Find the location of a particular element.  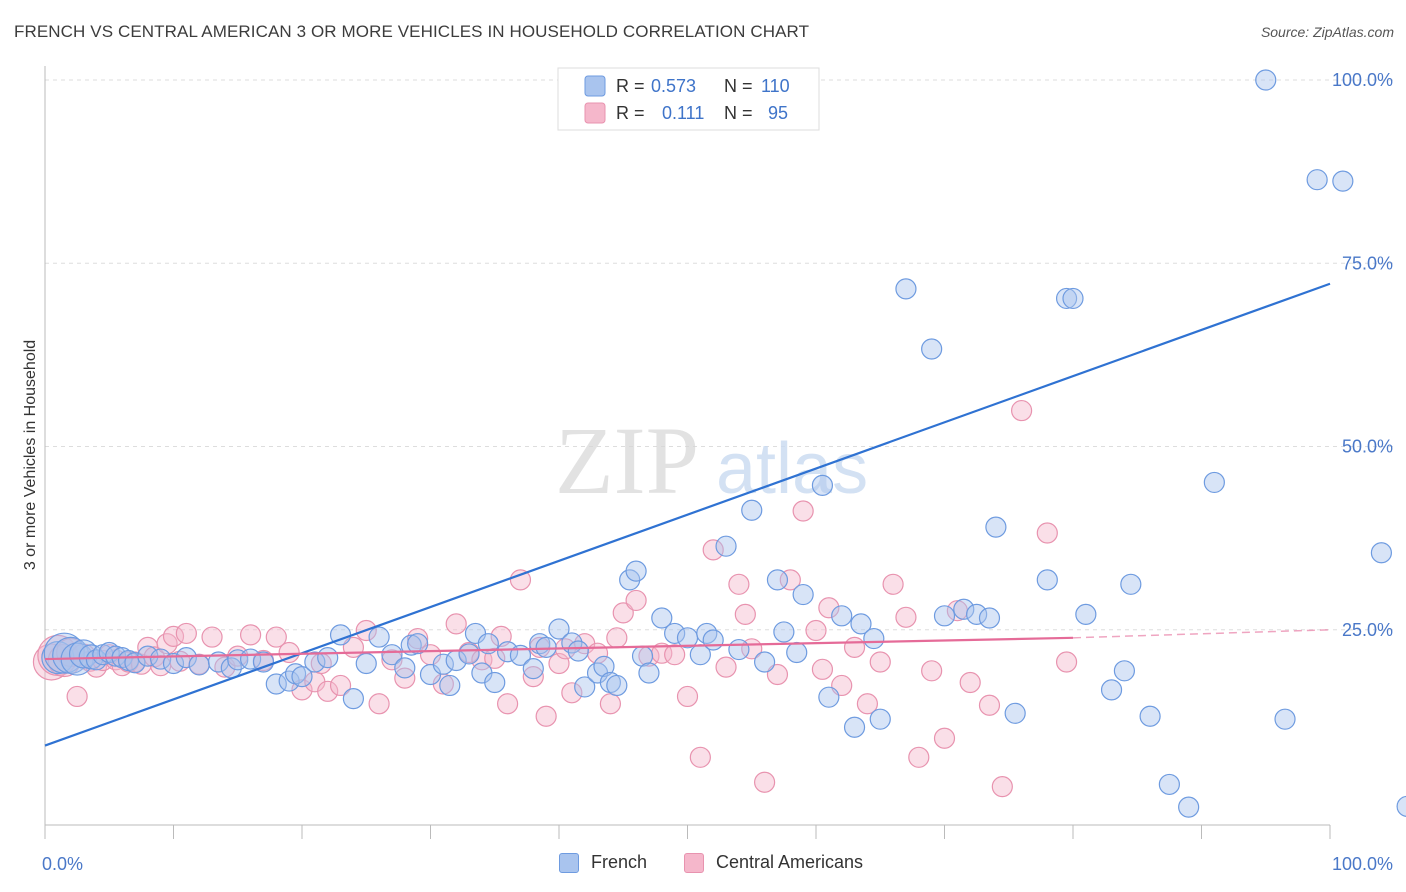

y-tick-label-25: 25.0% is located at coordinates (1367, 630).